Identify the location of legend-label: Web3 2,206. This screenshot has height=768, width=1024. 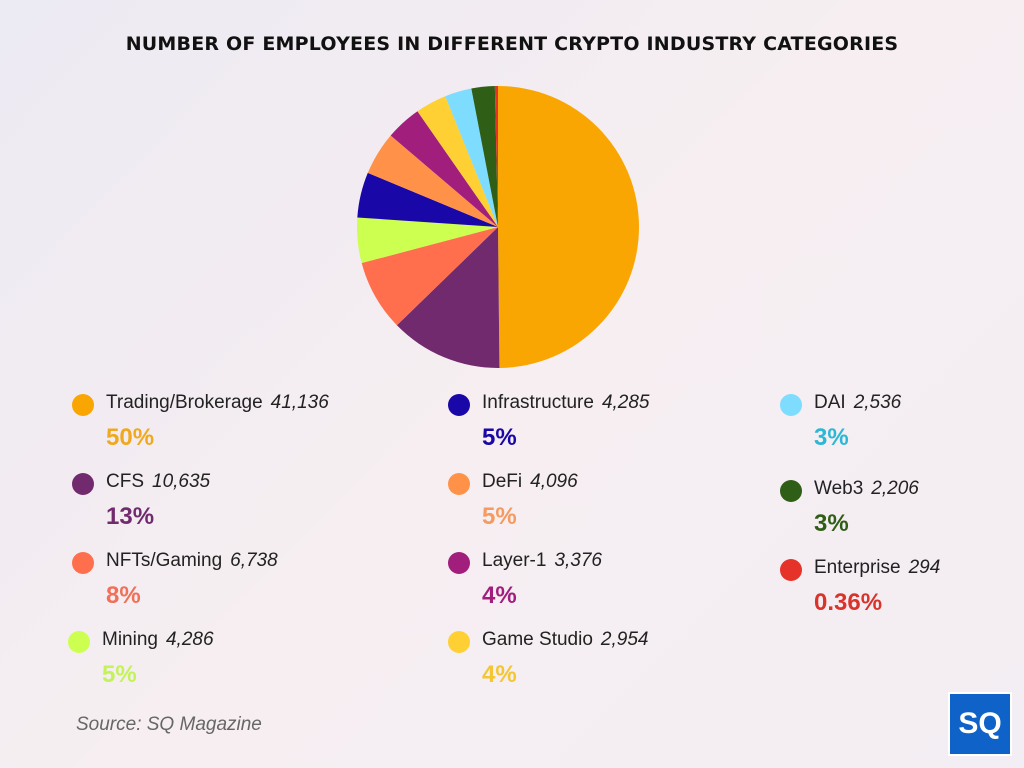
(866, 488).